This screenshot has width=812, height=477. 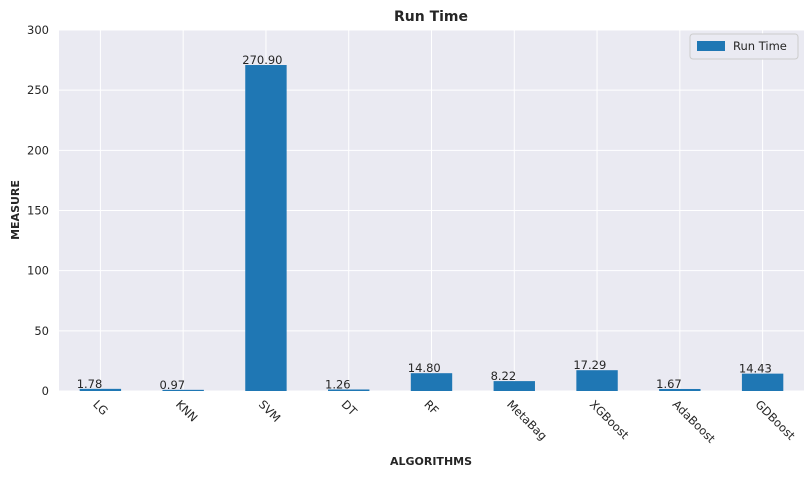 What do you see at coordinates (504, 376) in the screenshot?
I see `data-label-metabag: 8.22` at bounding box center [504, 376].